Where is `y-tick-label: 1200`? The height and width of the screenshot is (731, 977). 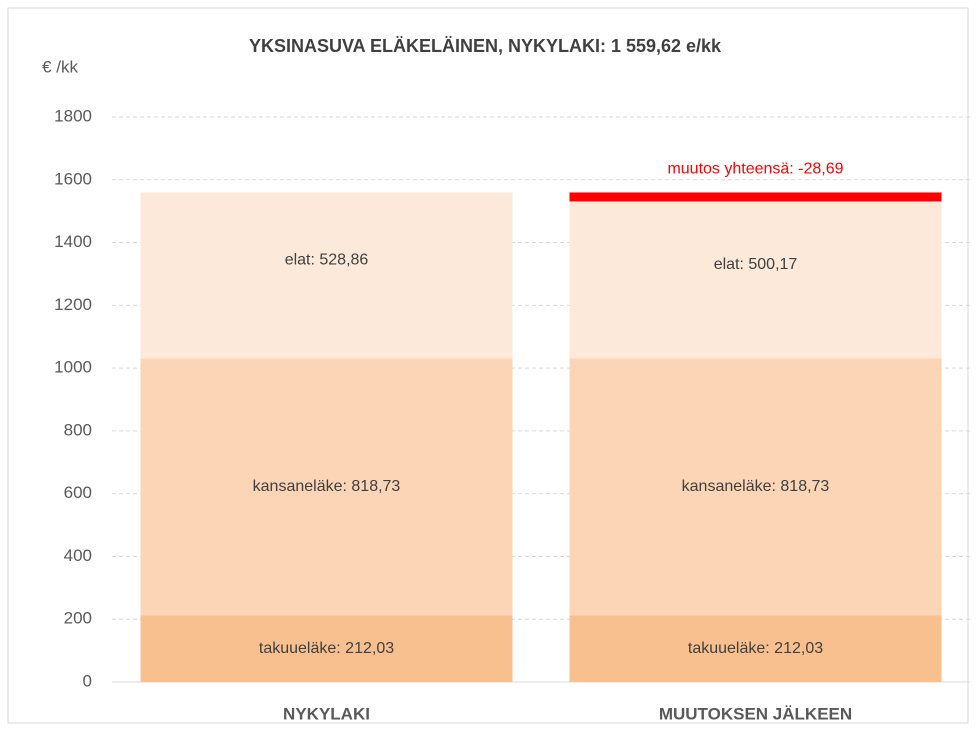 y-tick-label: 1200 is located at coordinates (73, 304).